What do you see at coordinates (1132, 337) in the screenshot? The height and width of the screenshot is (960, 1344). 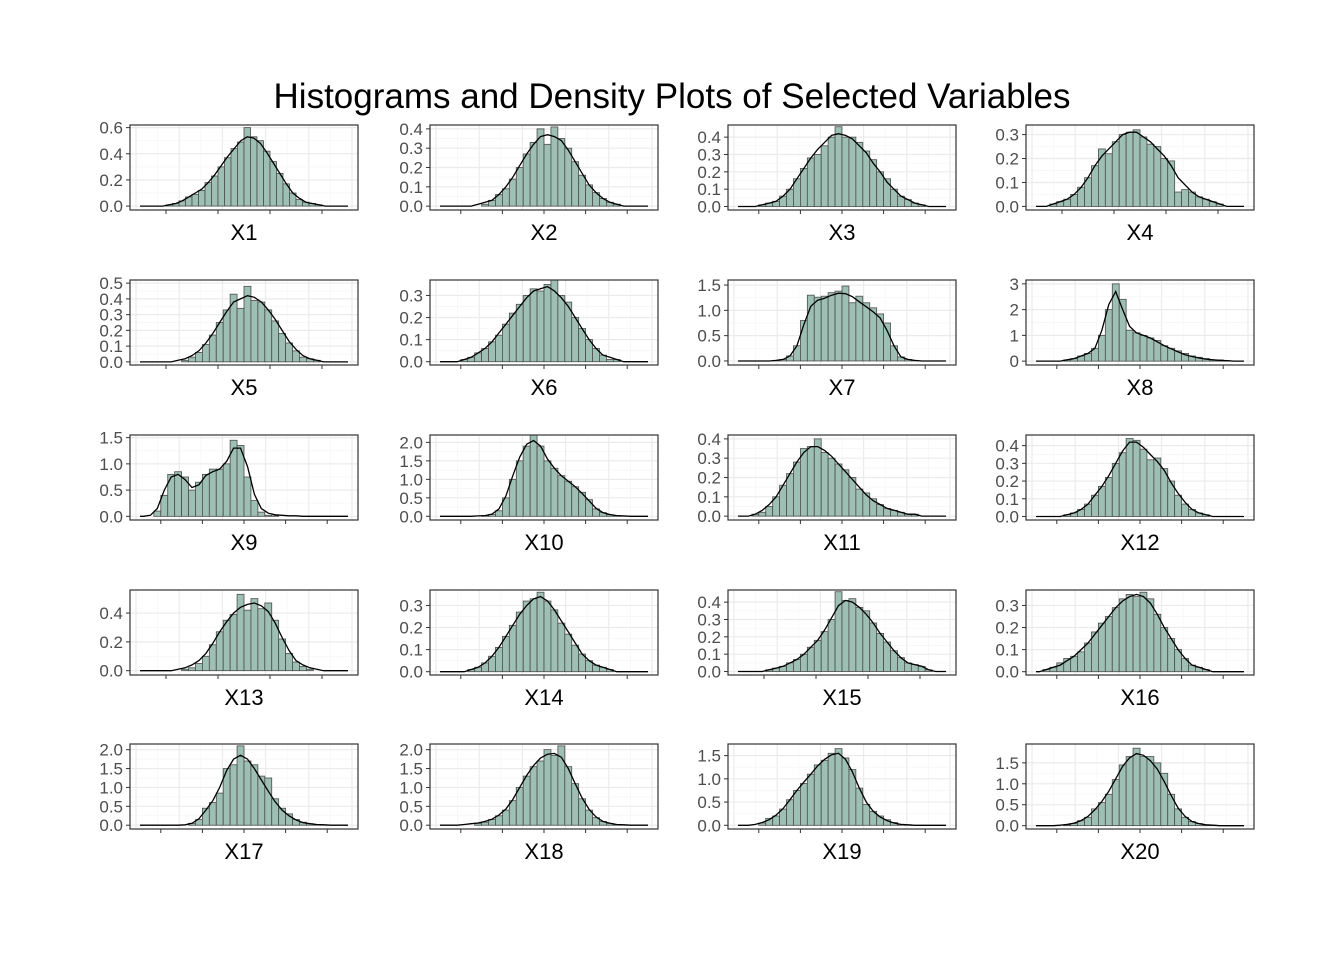 I see `panel-x8: 0 1 2 3 X8` at bounding box center [1132, 337].